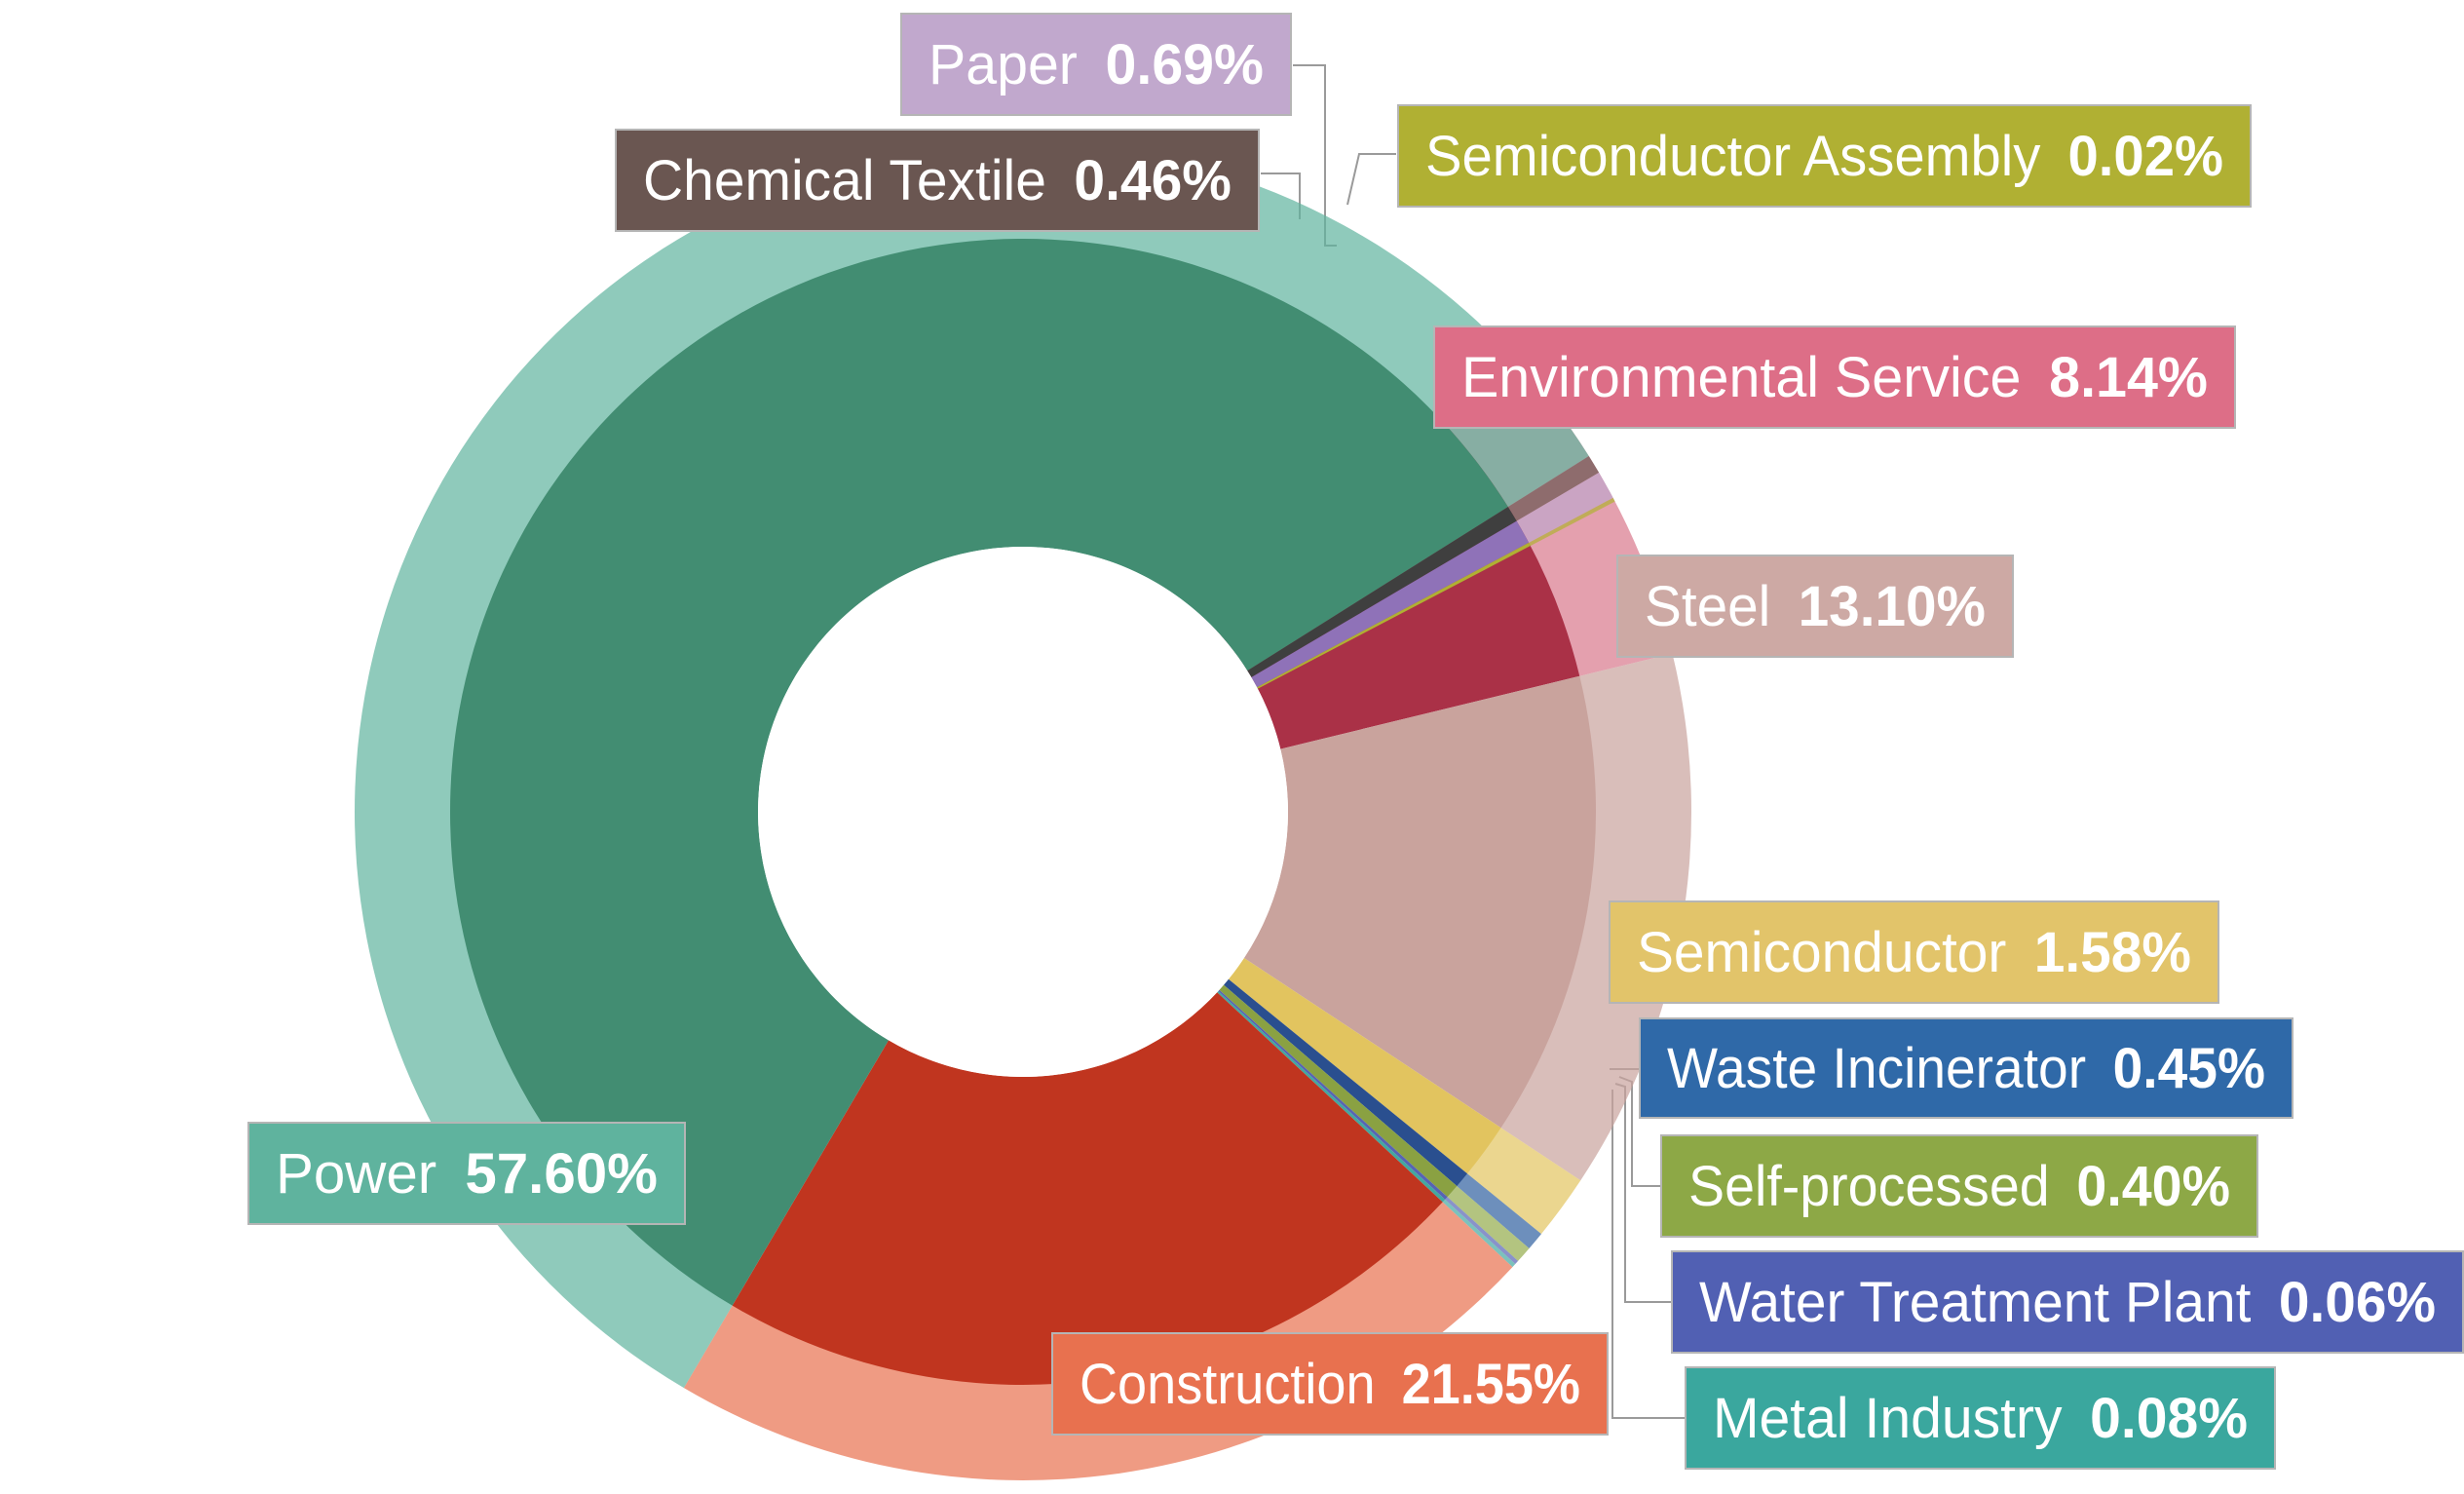 The image size is (2464, 1494). I want to click on leader-line-semiconductor-assembly, so click(1371, 180).